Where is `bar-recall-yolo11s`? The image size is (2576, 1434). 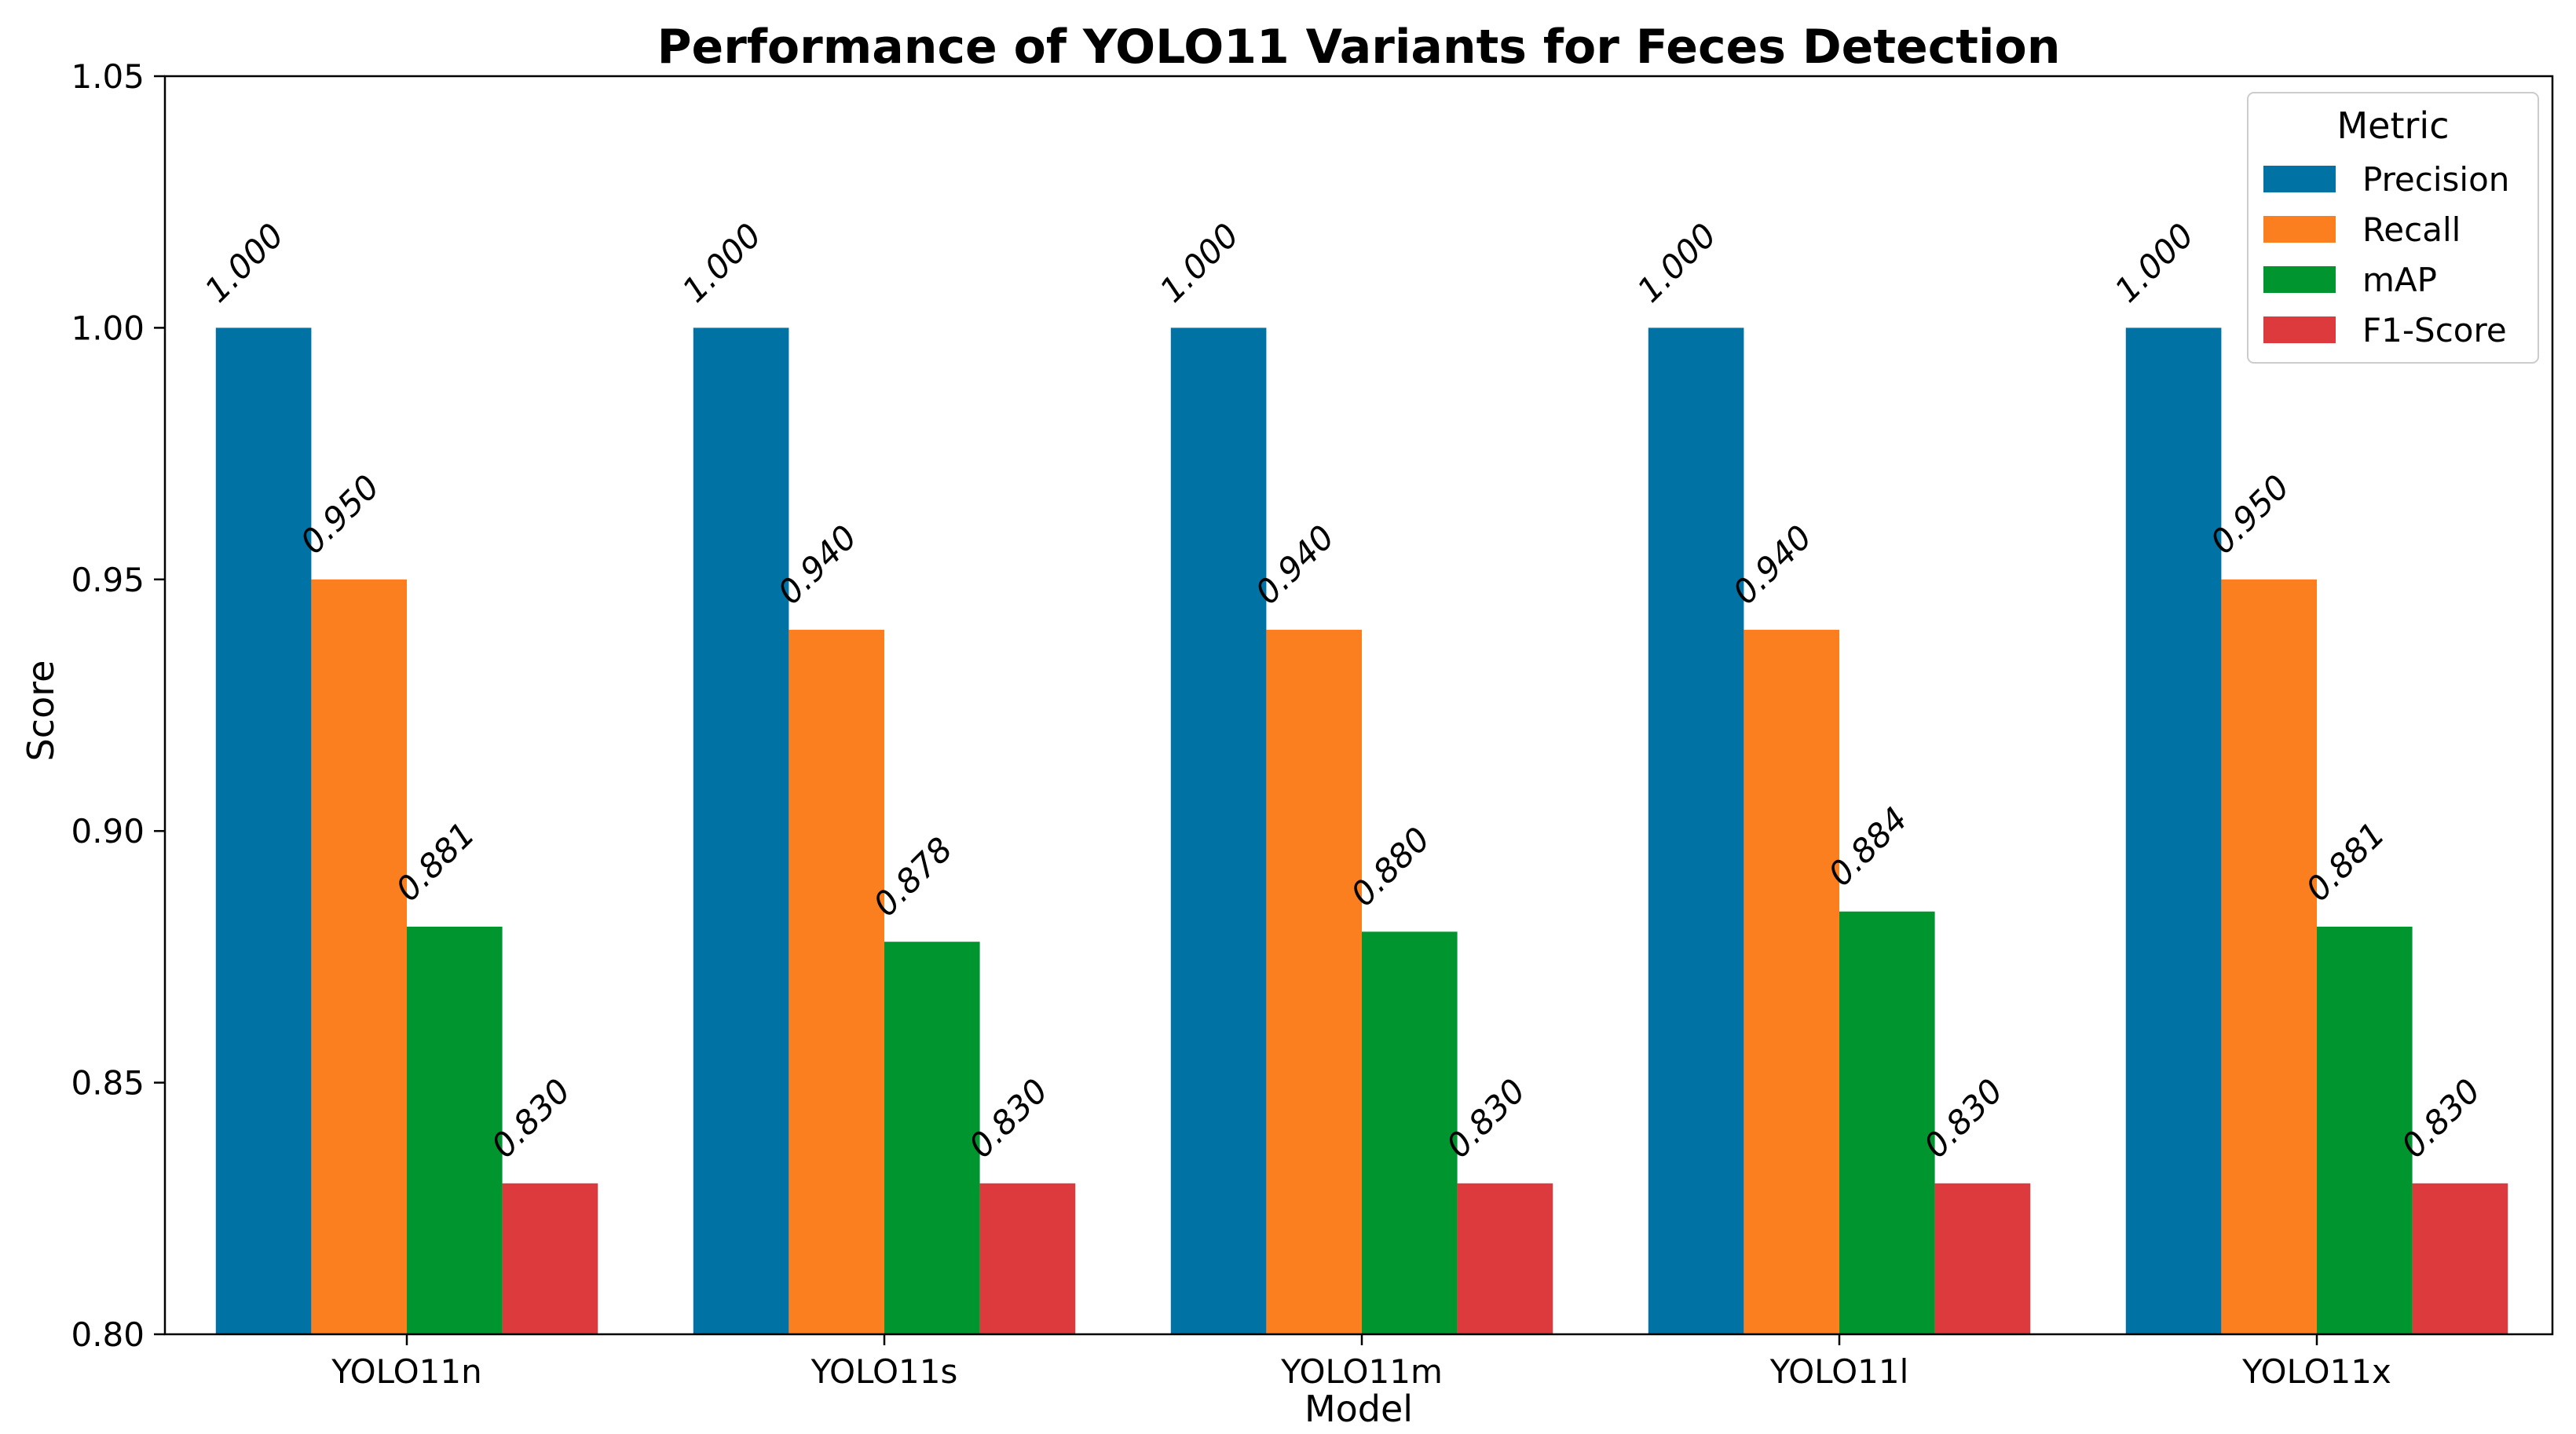
bar-recall-yolo11s is located at coordinates (837, 981).